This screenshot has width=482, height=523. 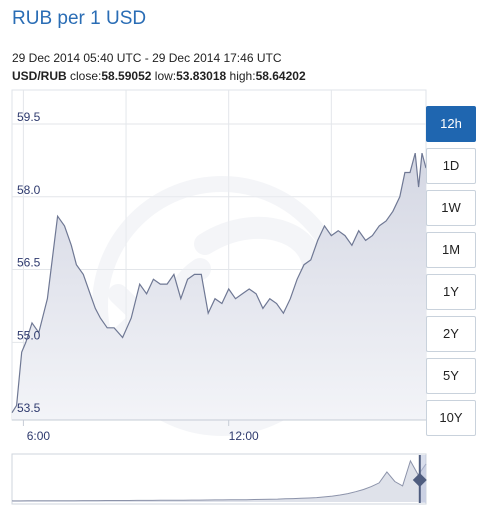 I want to click on navigator-area, so click(x=219, y=481).